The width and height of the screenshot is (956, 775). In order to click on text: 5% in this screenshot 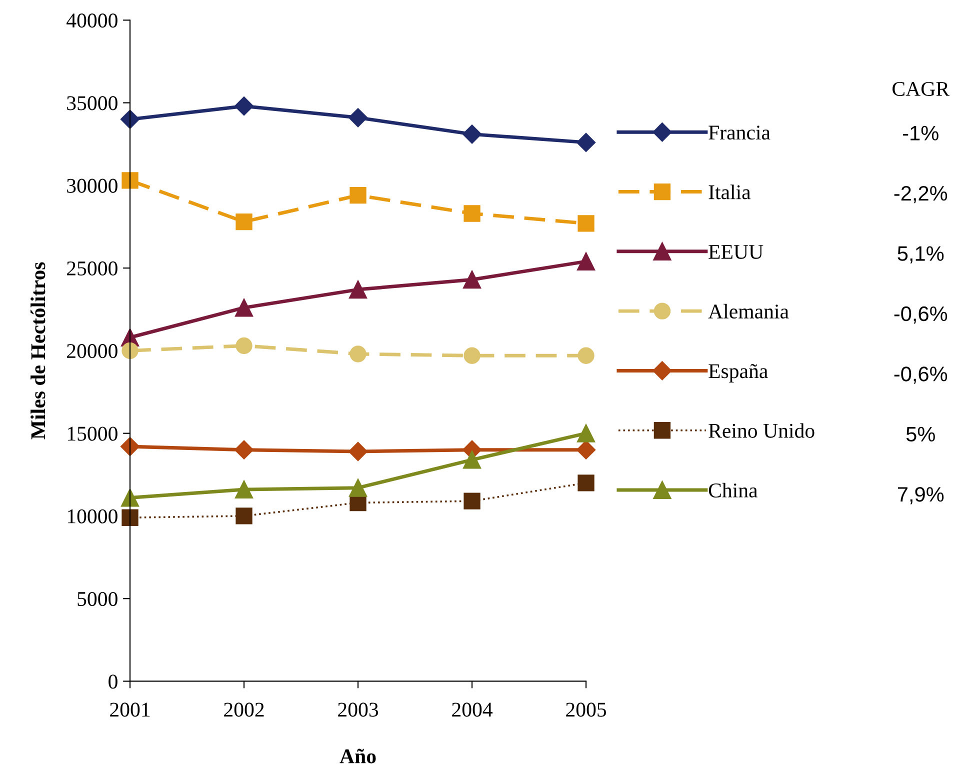, I will do `click(920, 434)`.